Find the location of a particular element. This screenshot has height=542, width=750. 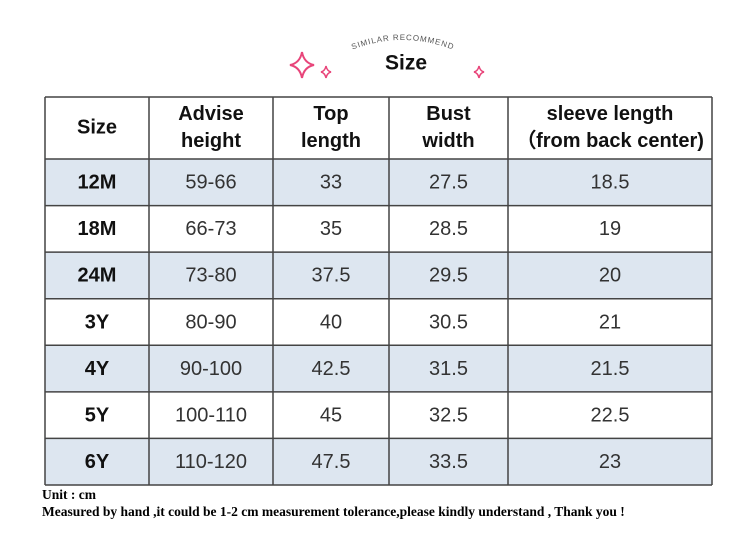

column-header: Top is located at coordinates (330, 114).